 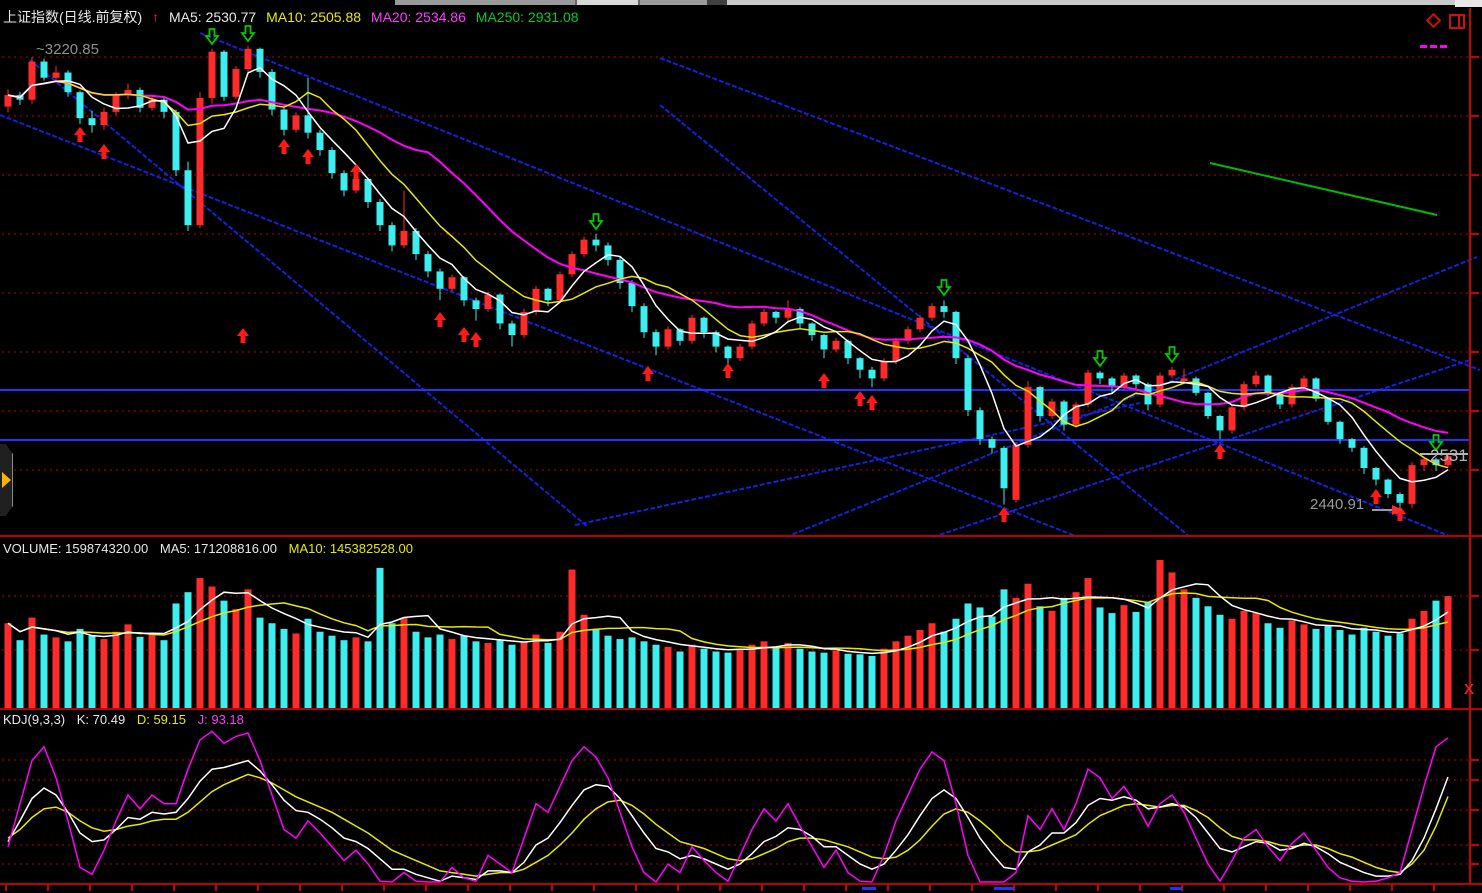 I want to click on volume-ma10-value: MA10: 145382528.00, so click(x=350, y=548).